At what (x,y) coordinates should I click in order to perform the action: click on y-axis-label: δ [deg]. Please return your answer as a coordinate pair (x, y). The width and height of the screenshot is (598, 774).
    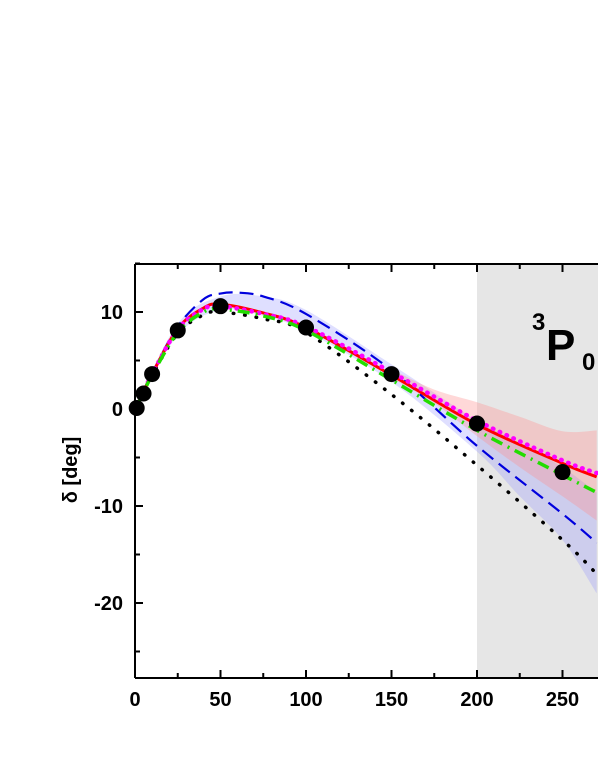
    Looking at the image, I should click on (71, 470).